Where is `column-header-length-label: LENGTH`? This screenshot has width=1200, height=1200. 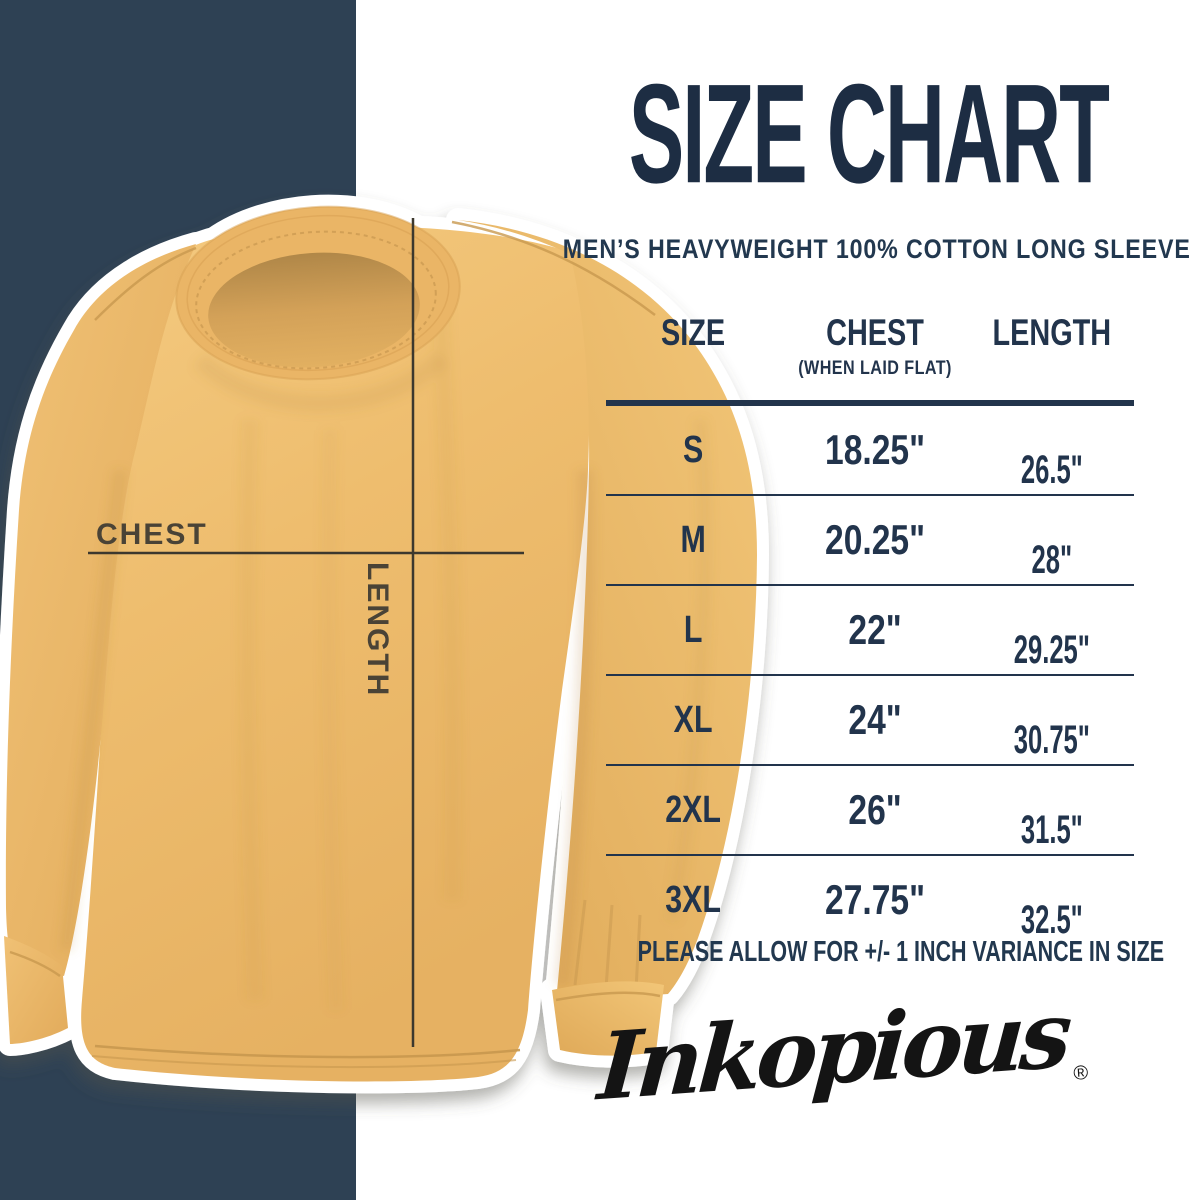 column-header-length-label: LENGTH is located at coordinates (1052, 332).